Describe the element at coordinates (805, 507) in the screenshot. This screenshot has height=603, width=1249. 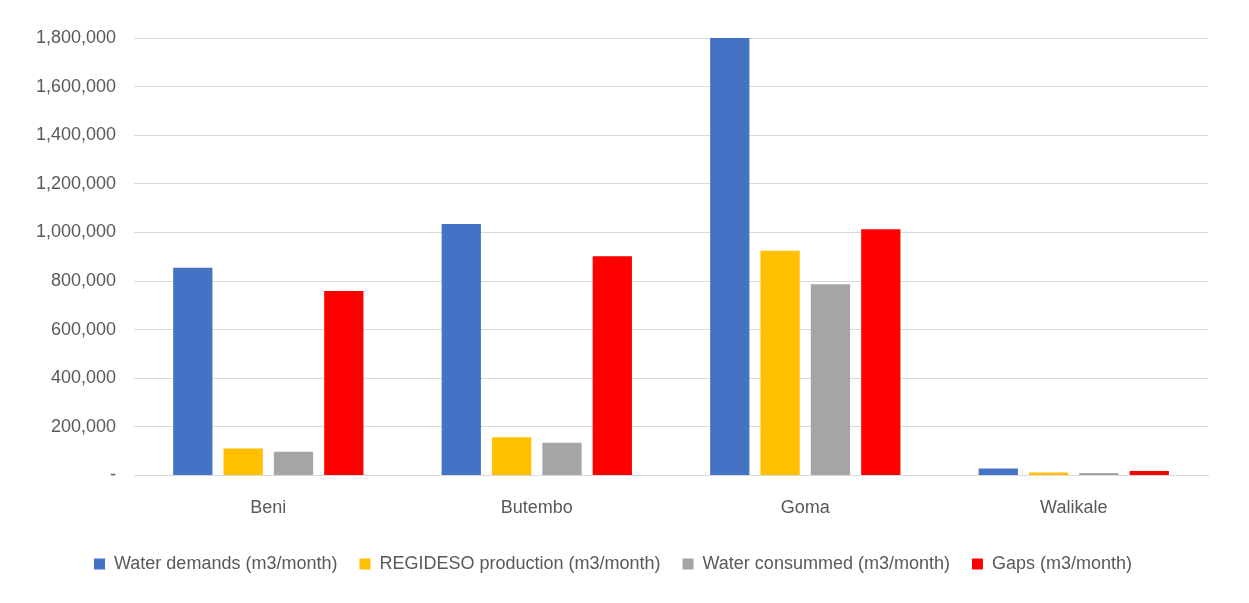
I see `x-tick-label: Goma` at that location.